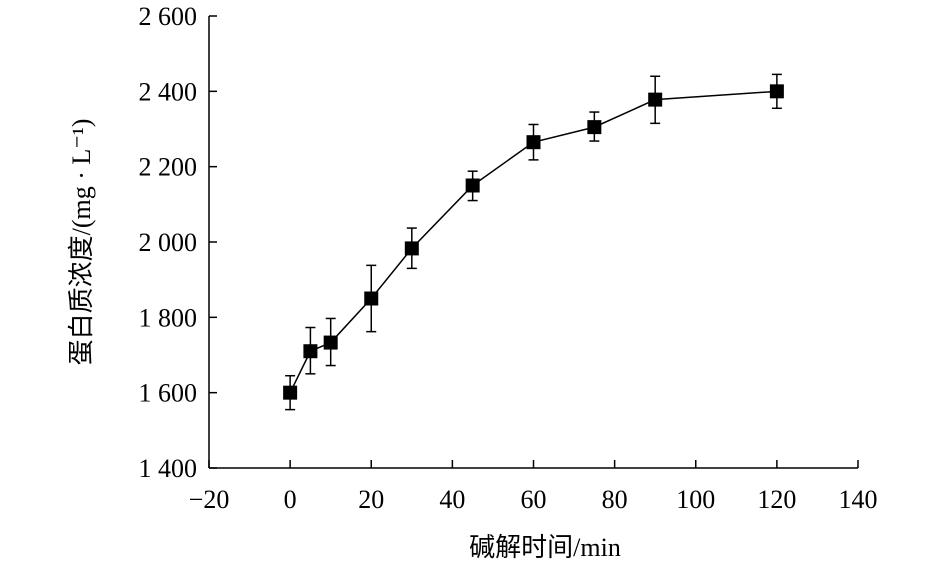  I want to click on y-tick-label: 1 400, so click(168, 468).